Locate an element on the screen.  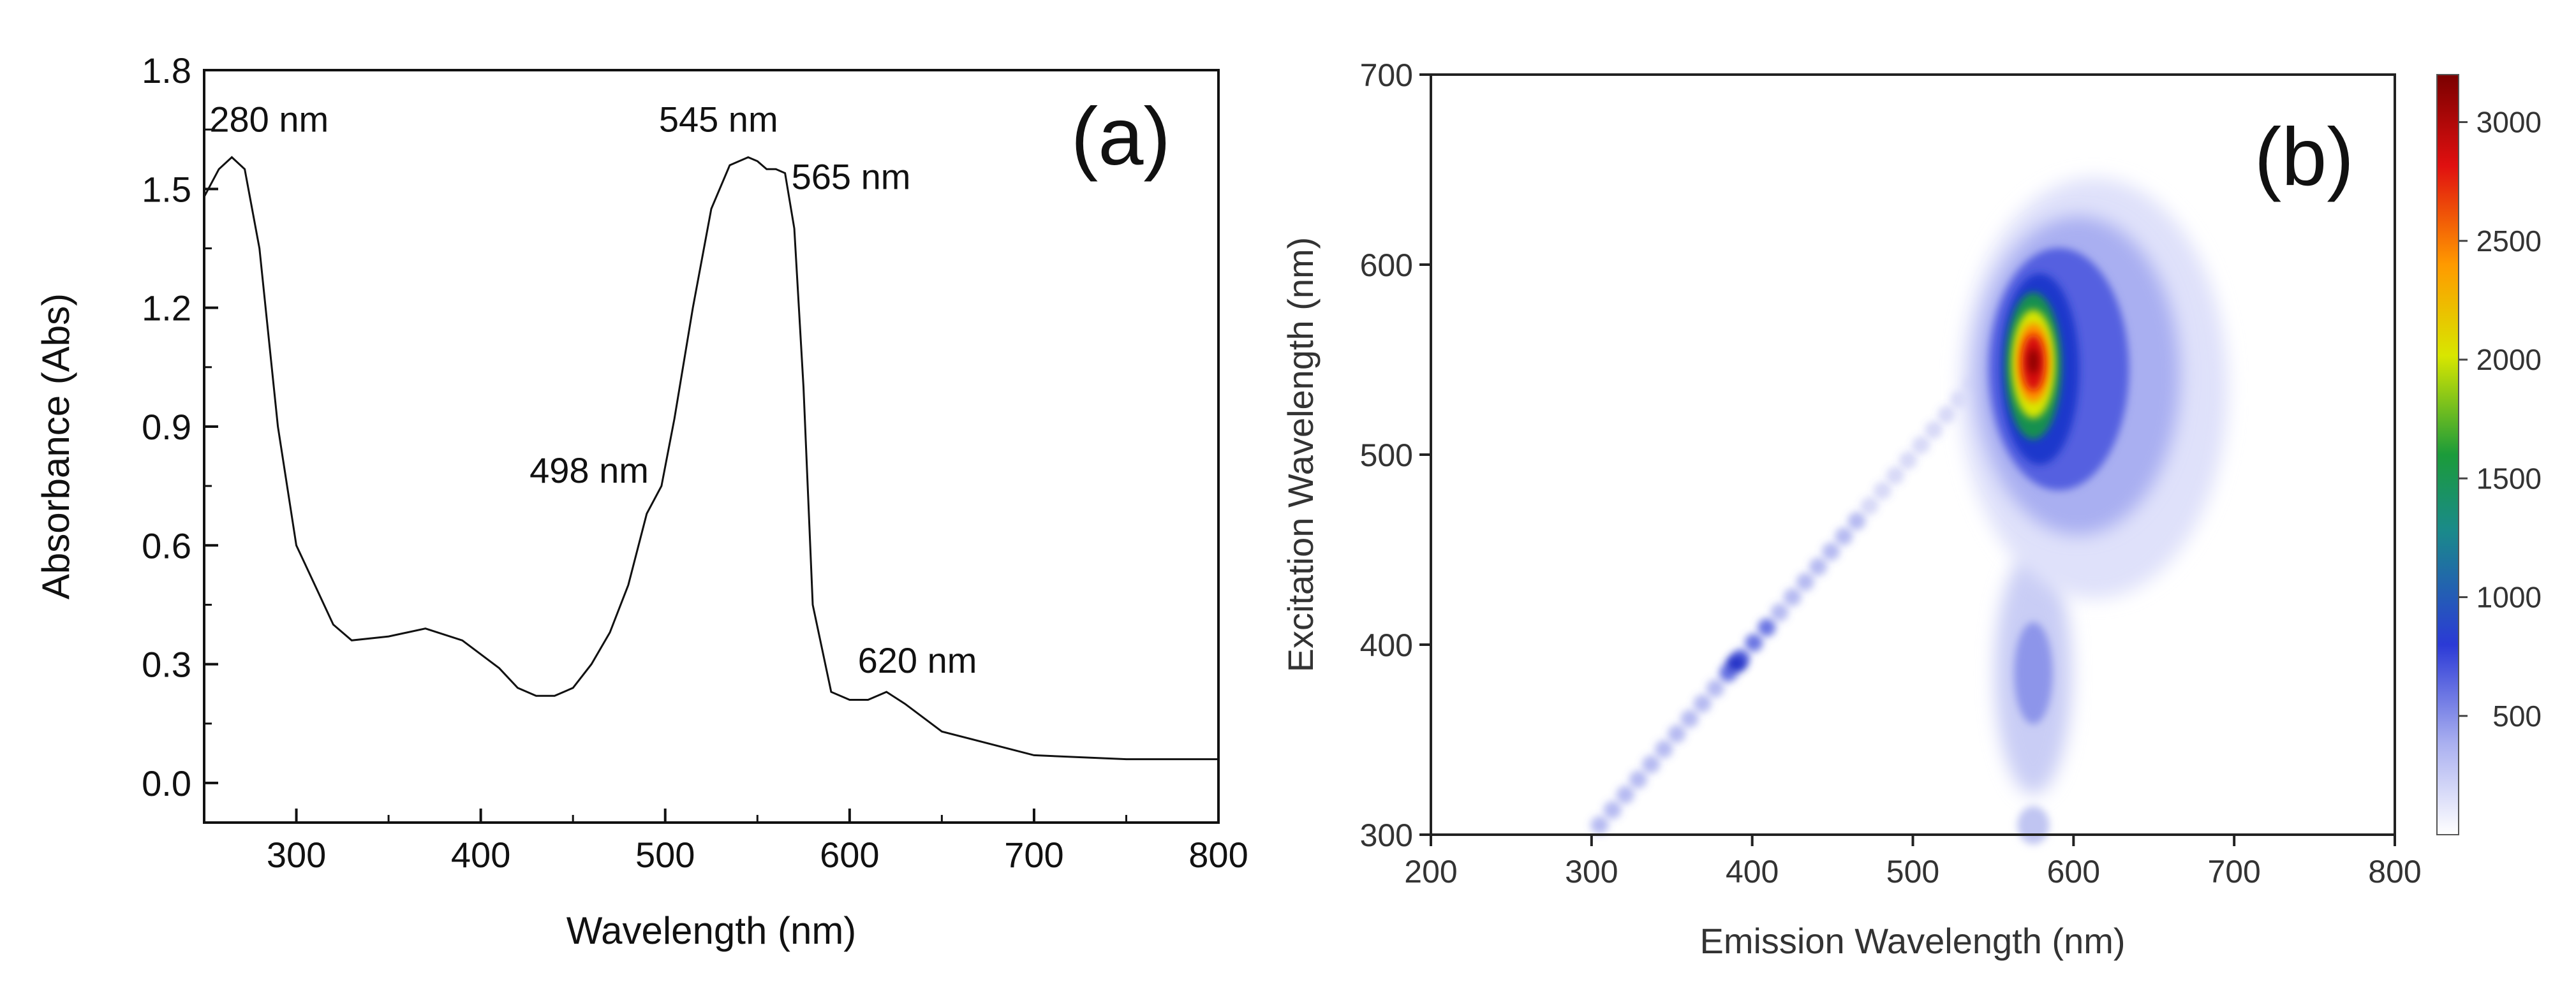
panel-a-x-axis-title: Wavelength (nm) is located at coordinates (711, 930).